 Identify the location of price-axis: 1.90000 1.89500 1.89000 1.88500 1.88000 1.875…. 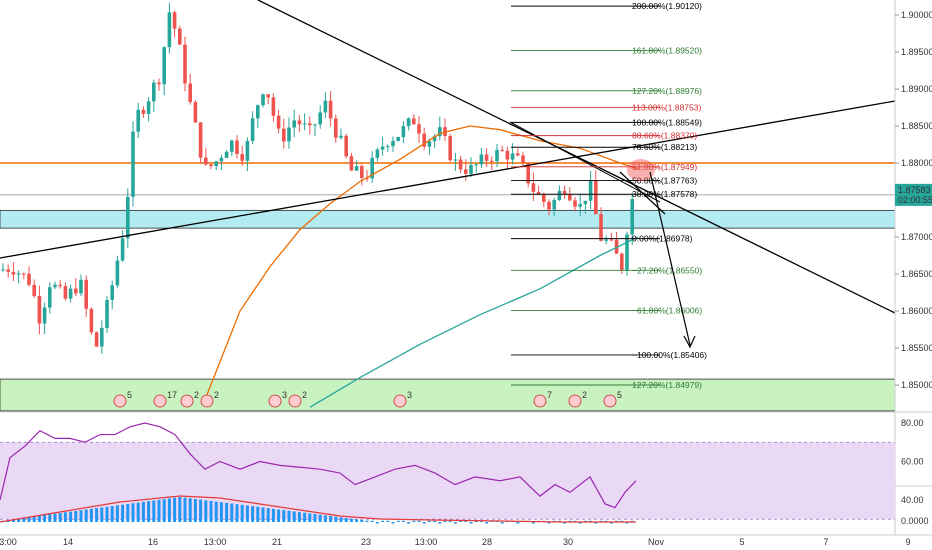
(913, 268).